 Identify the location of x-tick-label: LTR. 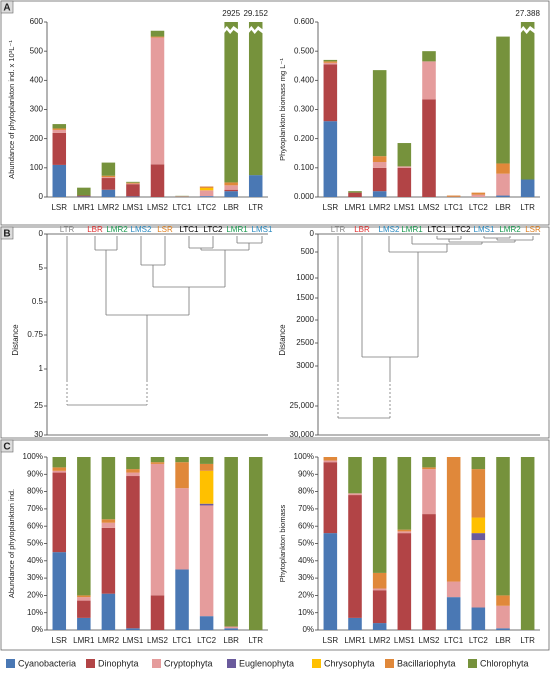
(255, 207).